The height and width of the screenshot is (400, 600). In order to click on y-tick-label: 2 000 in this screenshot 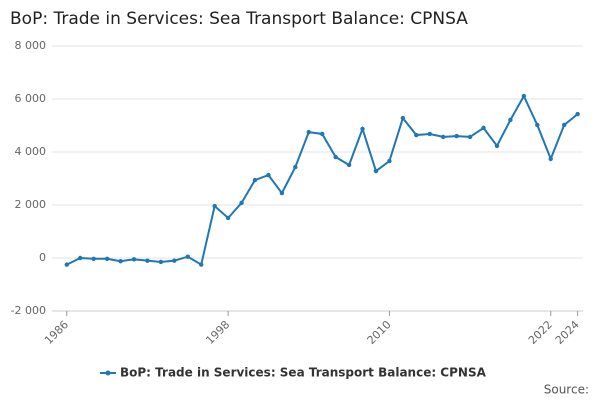, I will do `click(31, 204)`.